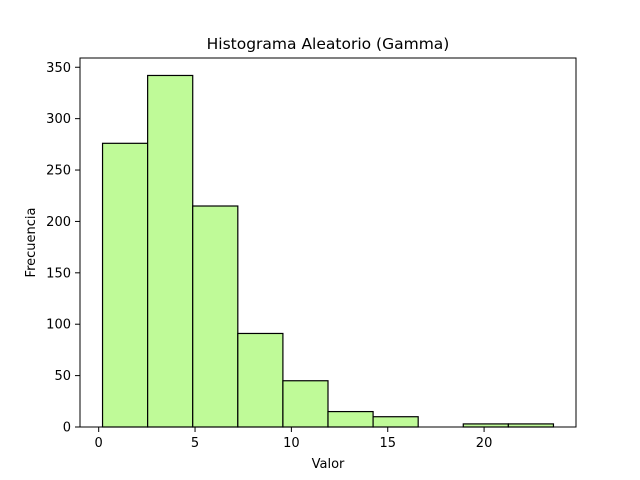  I want to click on x-axis-ticks: 0 5 10 15 20, so click(294, 439).